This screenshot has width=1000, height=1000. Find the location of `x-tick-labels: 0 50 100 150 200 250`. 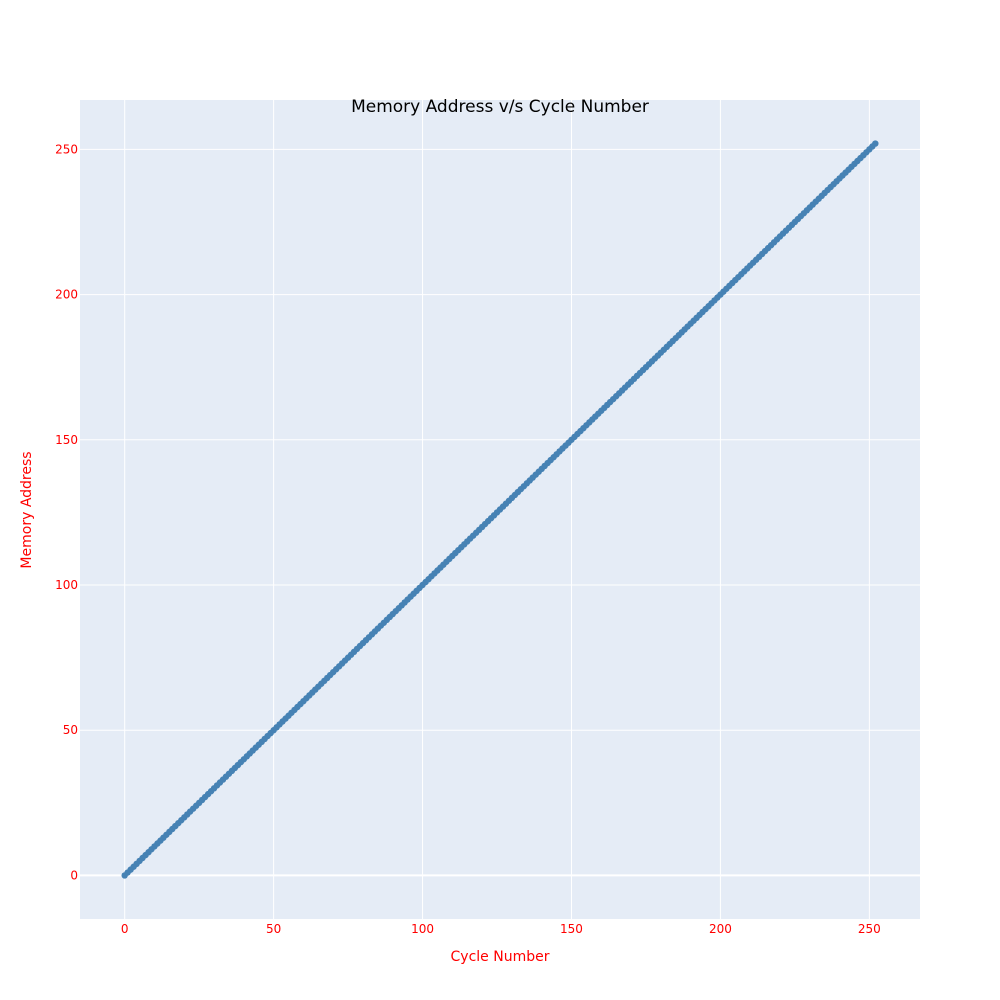

x-tick-labels: 0 50 100 150 200 250 is located at coordinates (501, 929).